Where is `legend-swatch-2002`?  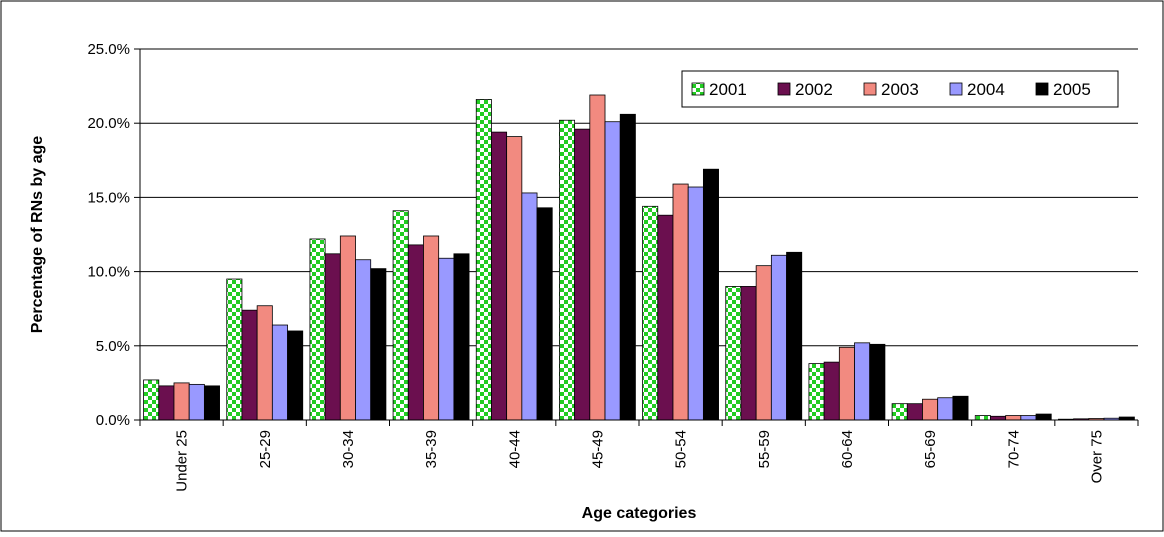
legend-swatch-2002 is located at coordinates (784, 89).